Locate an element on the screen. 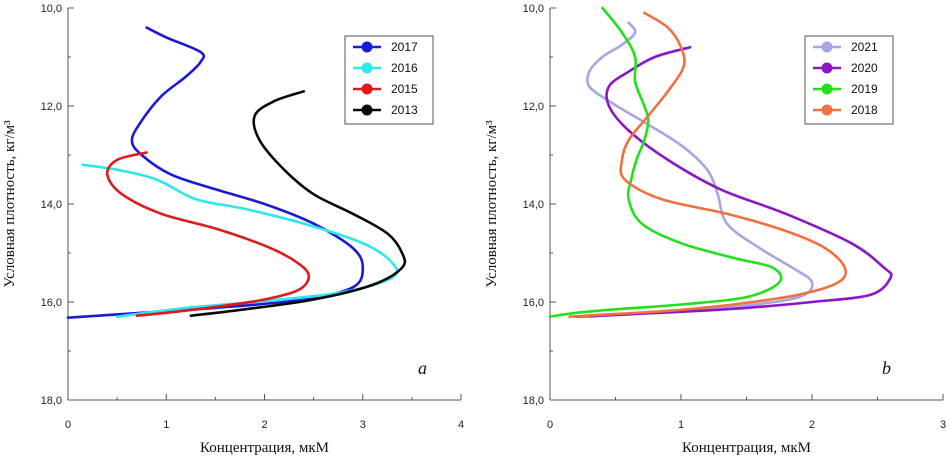 The image size is (949, 458). legend-label-2019: 2019 is located at coordinates (864, 89).